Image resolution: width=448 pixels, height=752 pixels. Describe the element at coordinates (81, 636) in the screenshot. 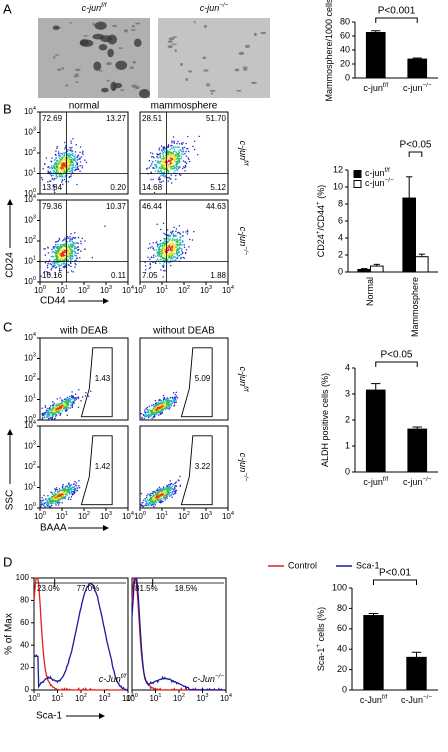

I see `histogram-curve` at that location.